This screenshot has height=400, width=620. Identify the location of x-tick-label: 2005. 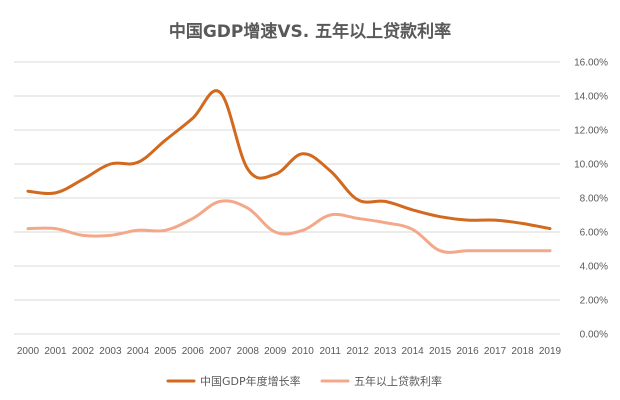
(165, 351).